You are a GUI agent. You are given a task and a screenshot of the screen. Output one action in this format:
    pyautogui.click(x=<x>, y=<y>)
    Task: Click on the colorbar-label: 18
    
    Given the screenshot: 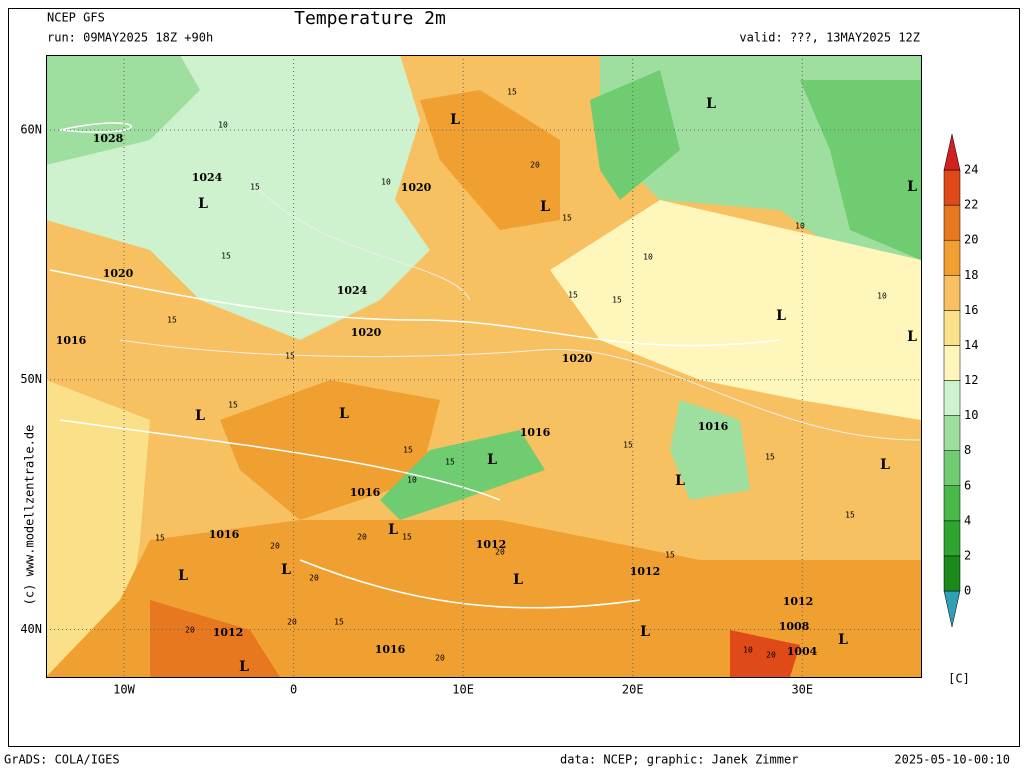 What is the action you would take?
    pyautogui.click(x=971, y=275)
    